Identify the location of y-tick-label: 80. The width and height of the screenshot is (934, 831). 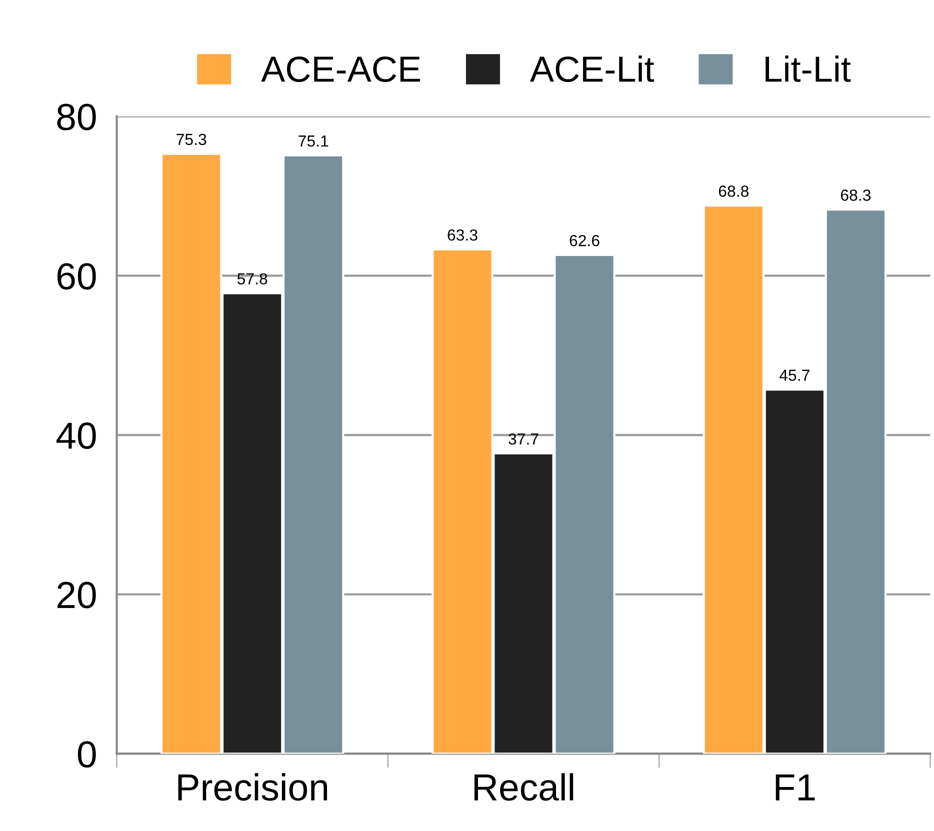
(76, 117).